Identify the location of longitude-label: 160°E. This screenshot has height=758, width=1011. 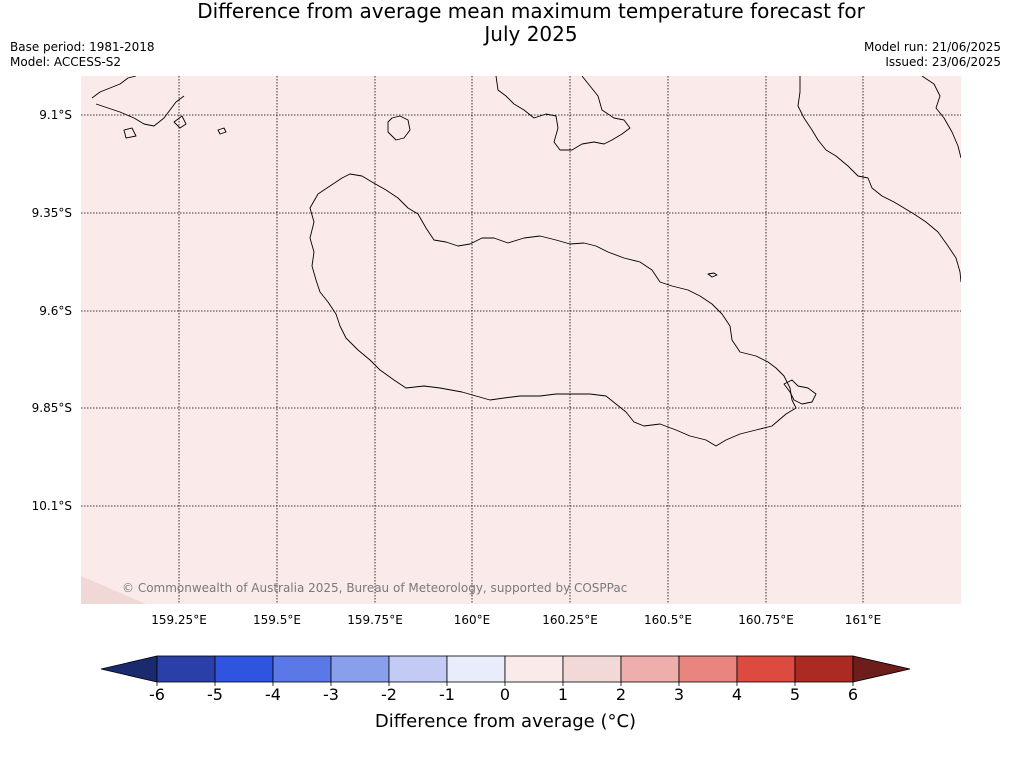
(472, 620).